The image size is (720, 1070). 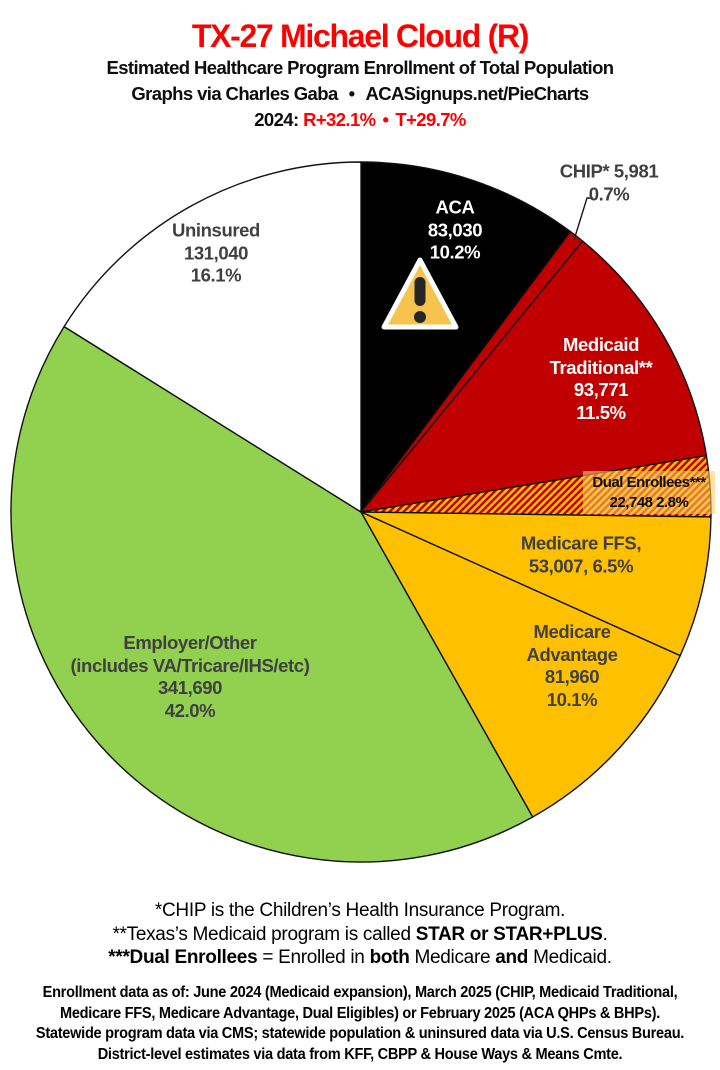 I want to click on label-medicaid-name2: Traditional**, so click(x=601, y=367).